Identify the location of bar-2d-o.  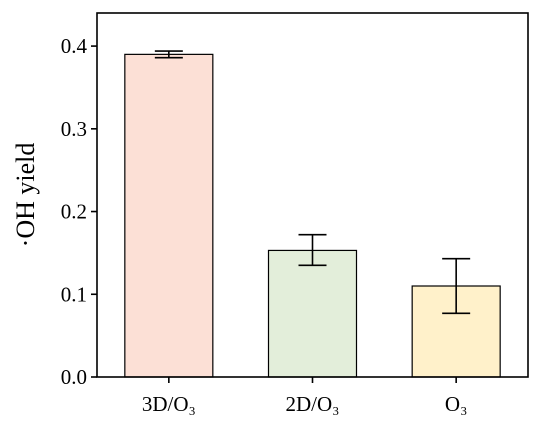
(312, 313).